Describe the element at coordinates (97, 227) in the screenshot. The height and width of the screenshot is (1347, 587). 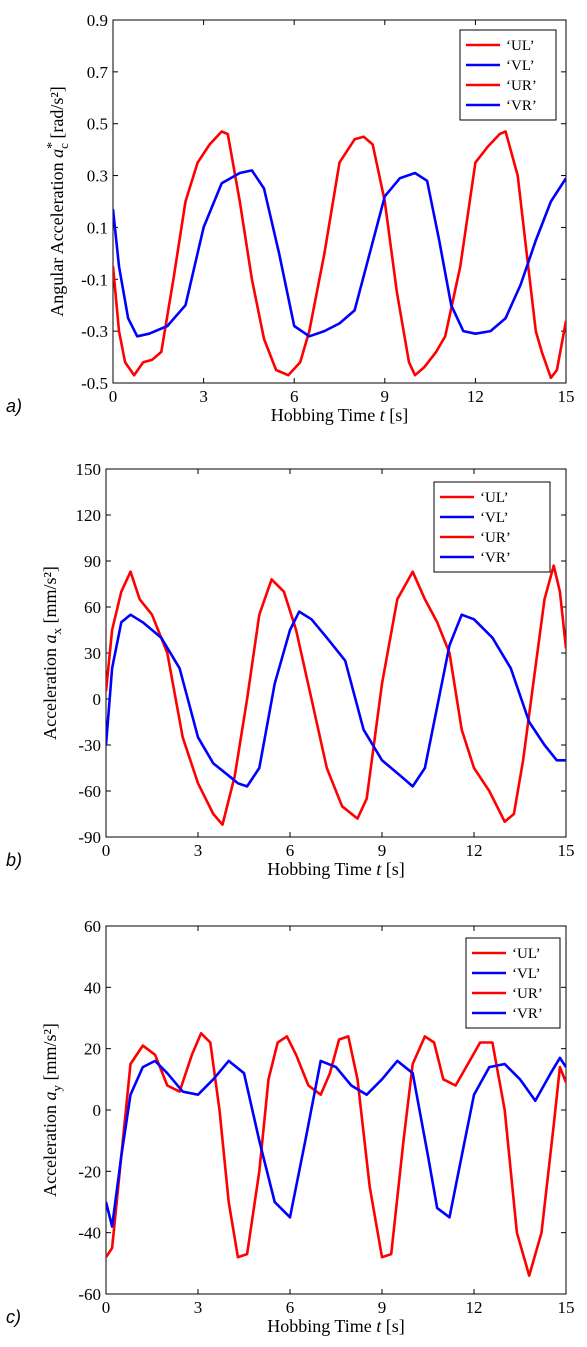
I see `y-tick-label: 0.1` at that location.